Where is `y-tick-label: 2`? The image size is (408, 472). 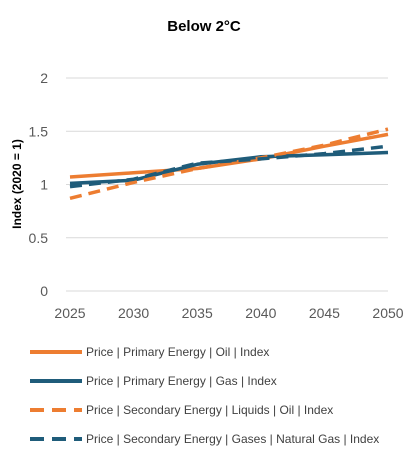
y-tick-label: 2 is located at coordinates (44, 78).